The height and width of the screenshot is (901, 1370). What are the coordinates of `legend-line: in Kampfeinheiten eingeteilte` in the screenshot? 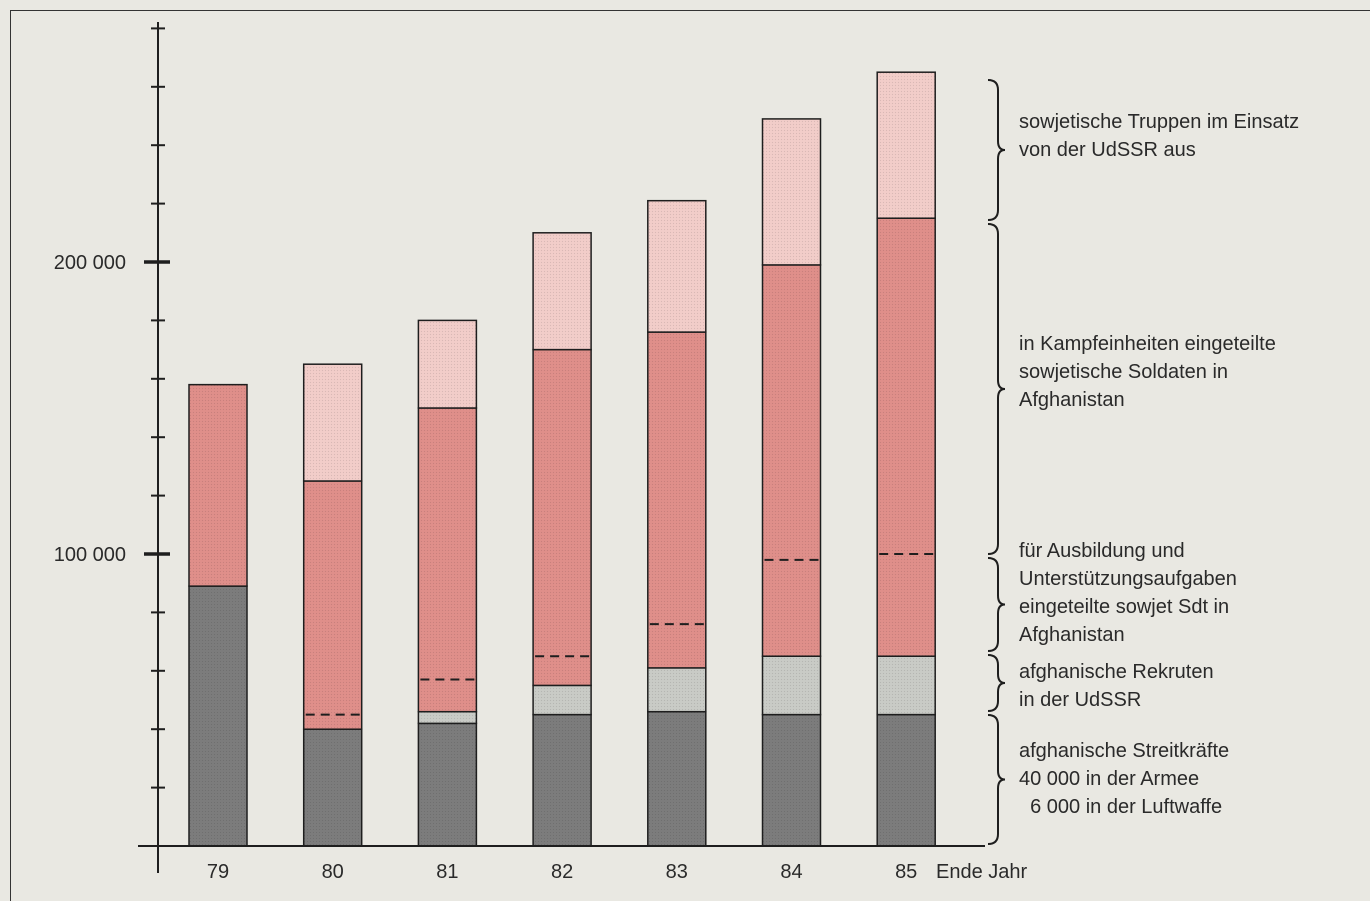 It's located at (1147, 344).